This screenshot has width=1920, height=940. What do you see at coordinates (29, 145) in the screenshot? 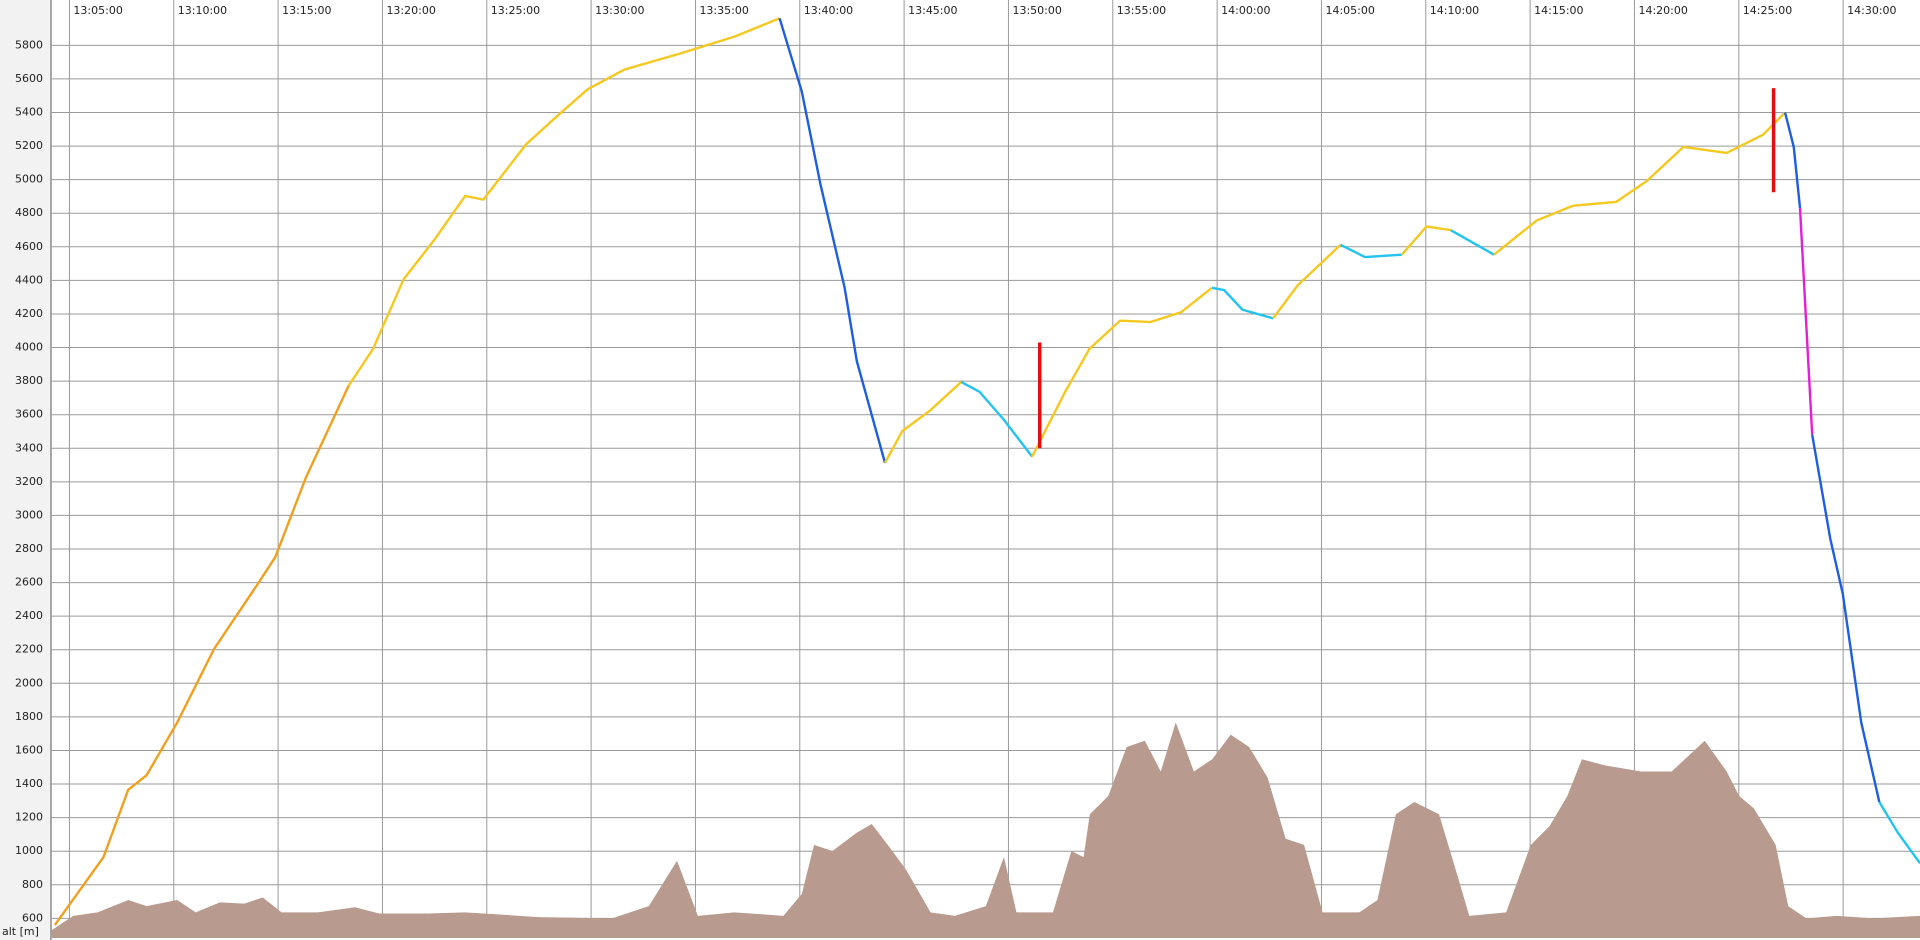
I see `y-tick-label: 5200` at bounding box center [29, 145].